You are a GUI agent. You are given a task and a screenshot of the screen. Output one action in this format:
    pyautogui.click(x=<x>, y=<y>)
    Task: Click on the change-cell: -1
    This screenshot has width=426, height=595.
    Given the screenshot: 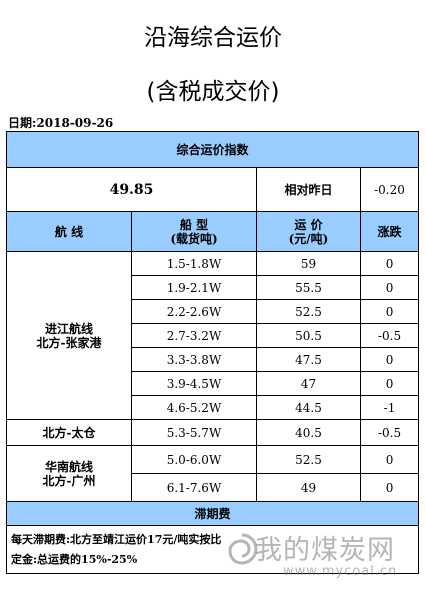 What is the action you would take?
    pyautogui.click(x=389, y=407)
    